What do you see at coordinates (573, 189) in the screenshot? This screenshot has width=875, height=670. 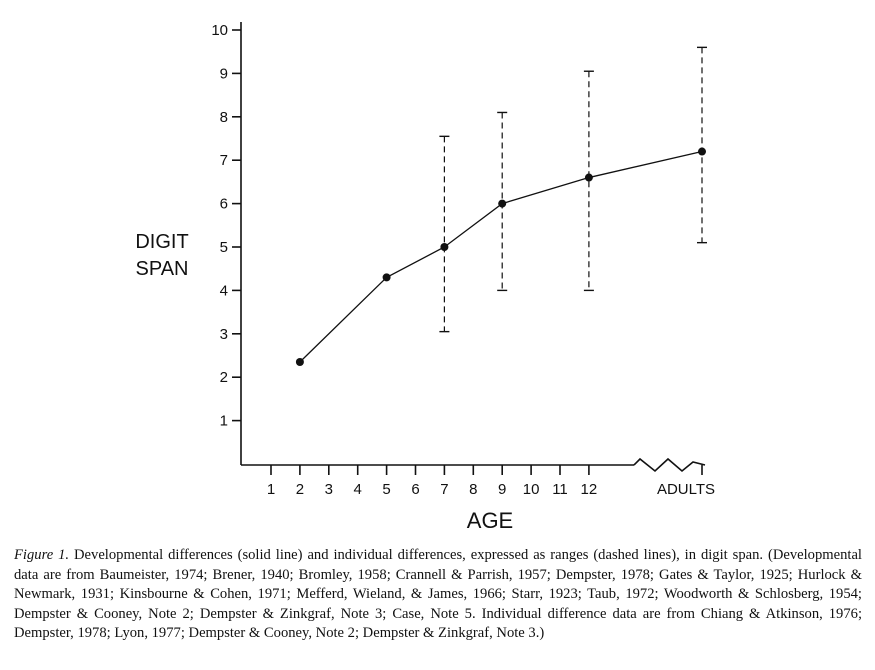 I see `individual-difference-ranges` at bounding box center [573, 189].